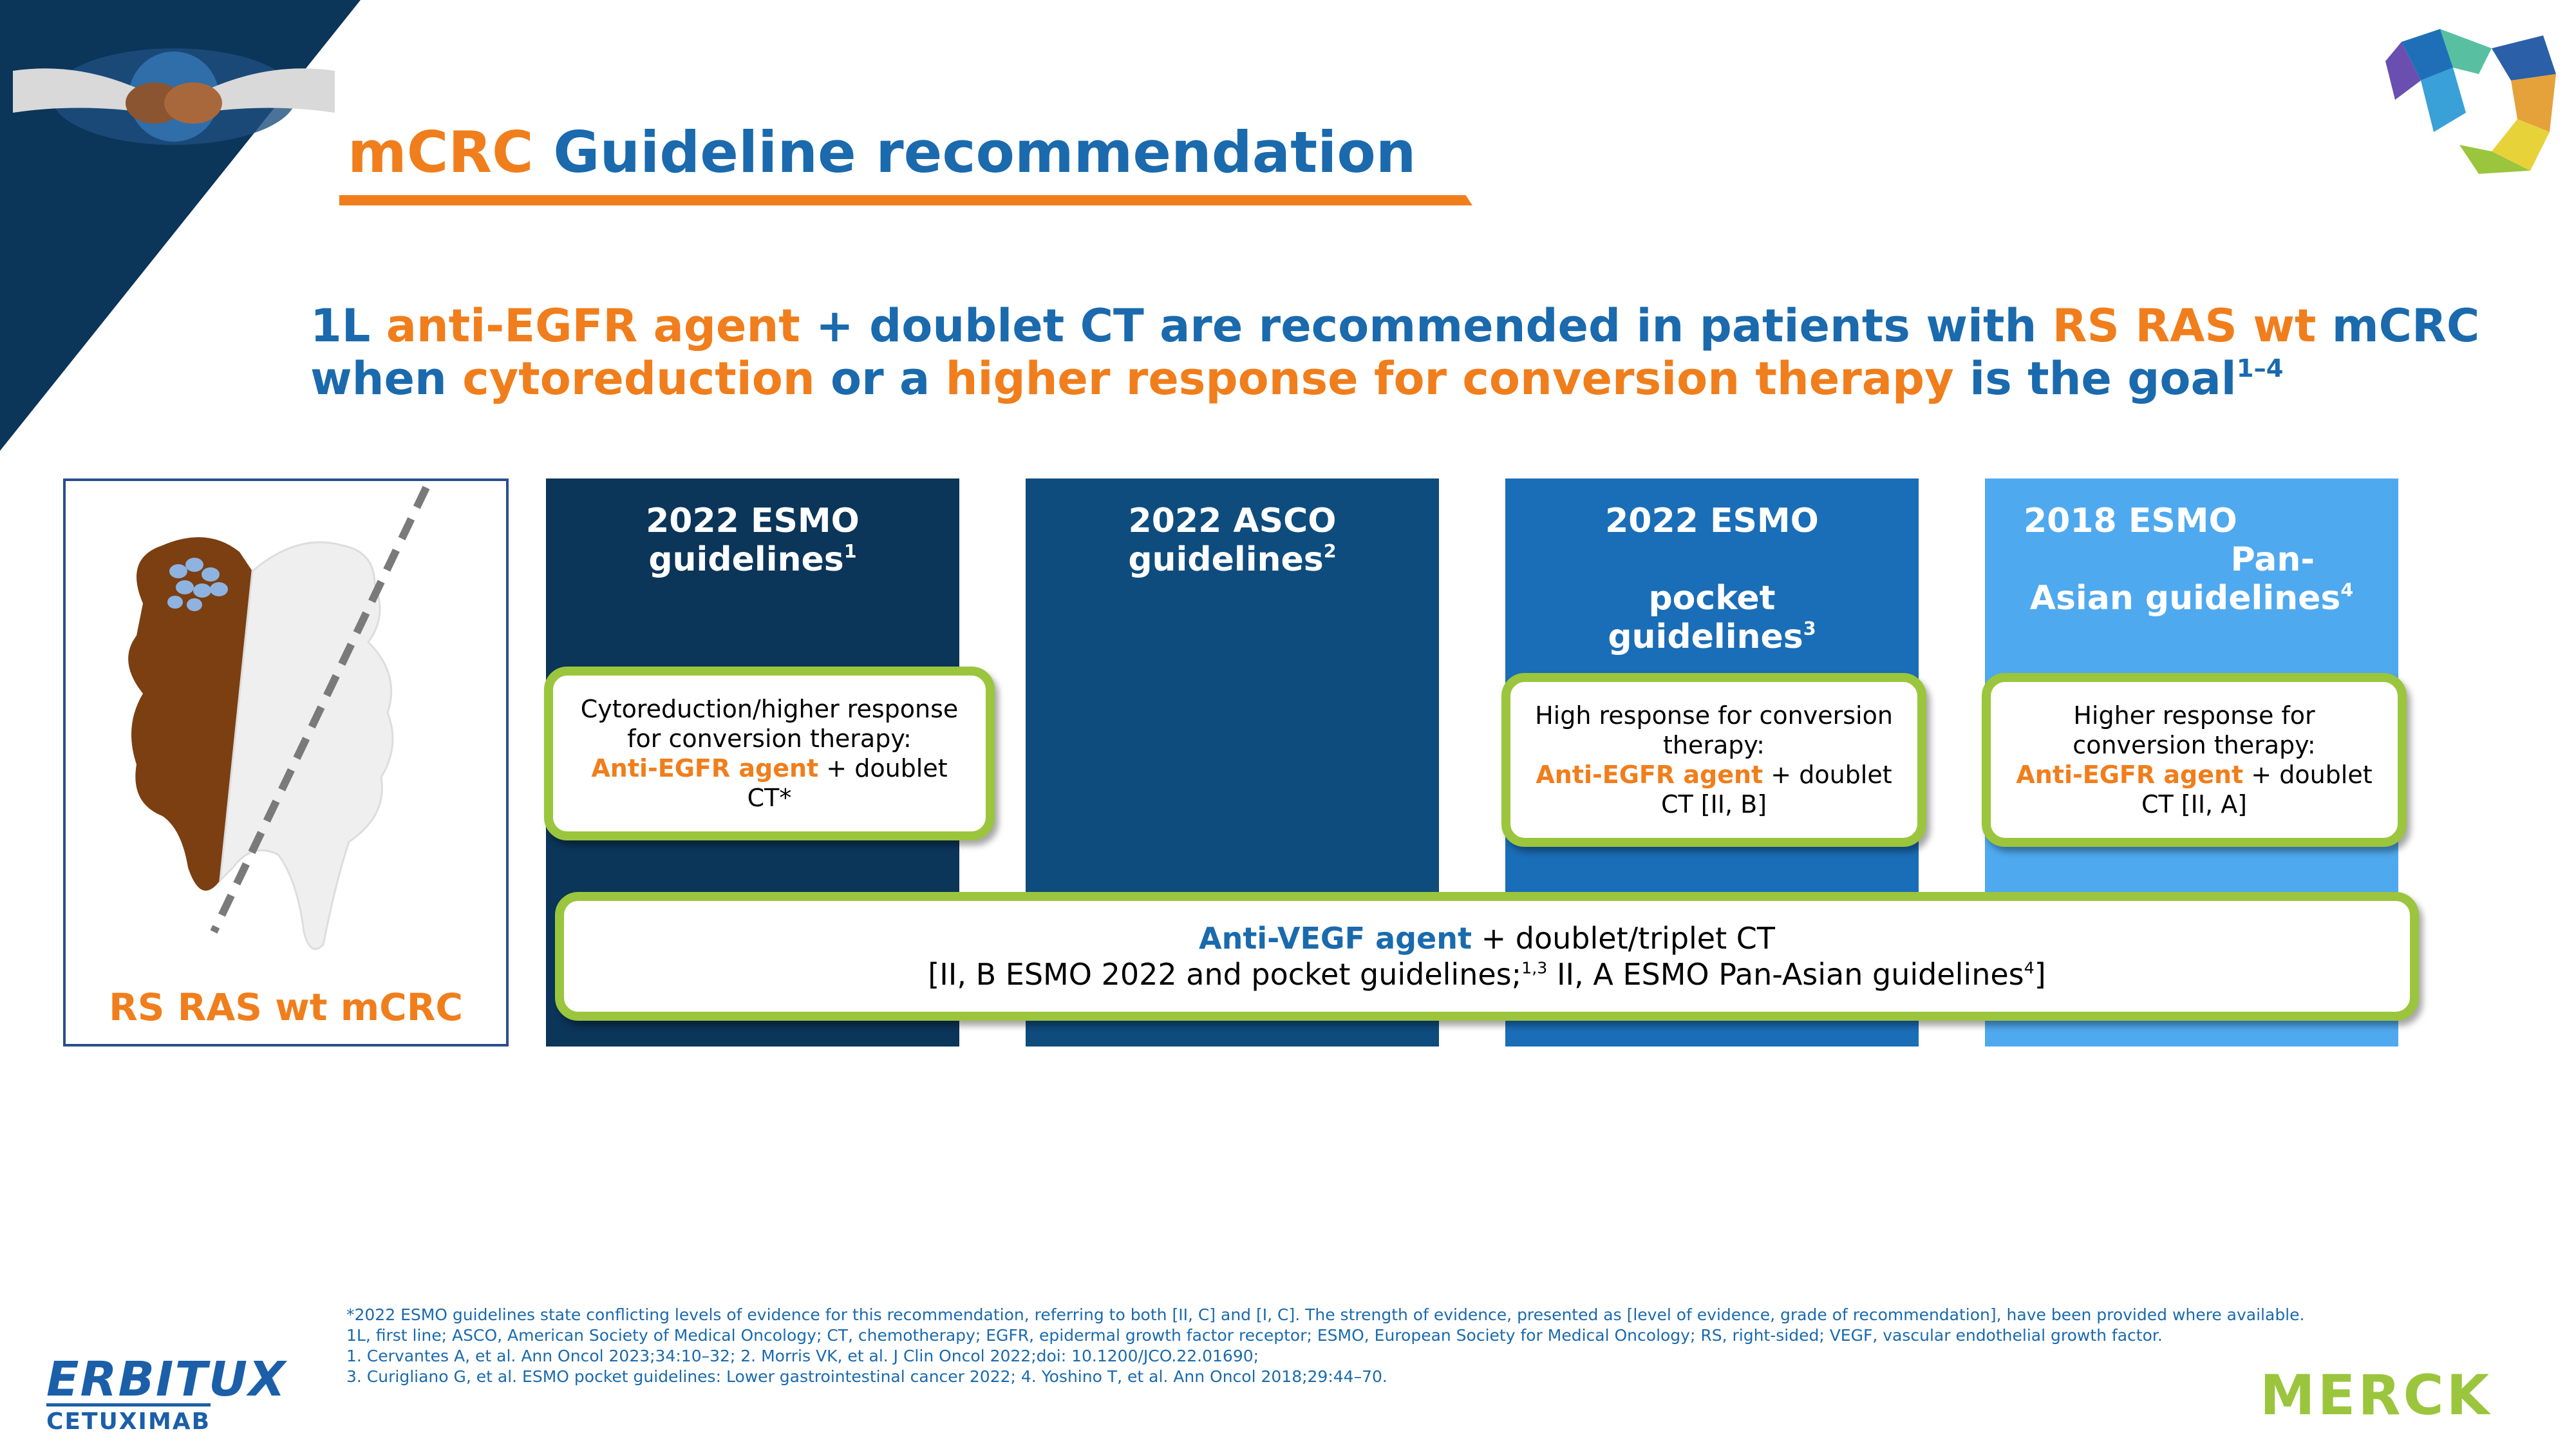 The height and width of the screenshot is (1449, 2576). Describe the element at coordinates (2194, 805) in the screenshot. I see `callout-text: CT [II, A]` at that location.